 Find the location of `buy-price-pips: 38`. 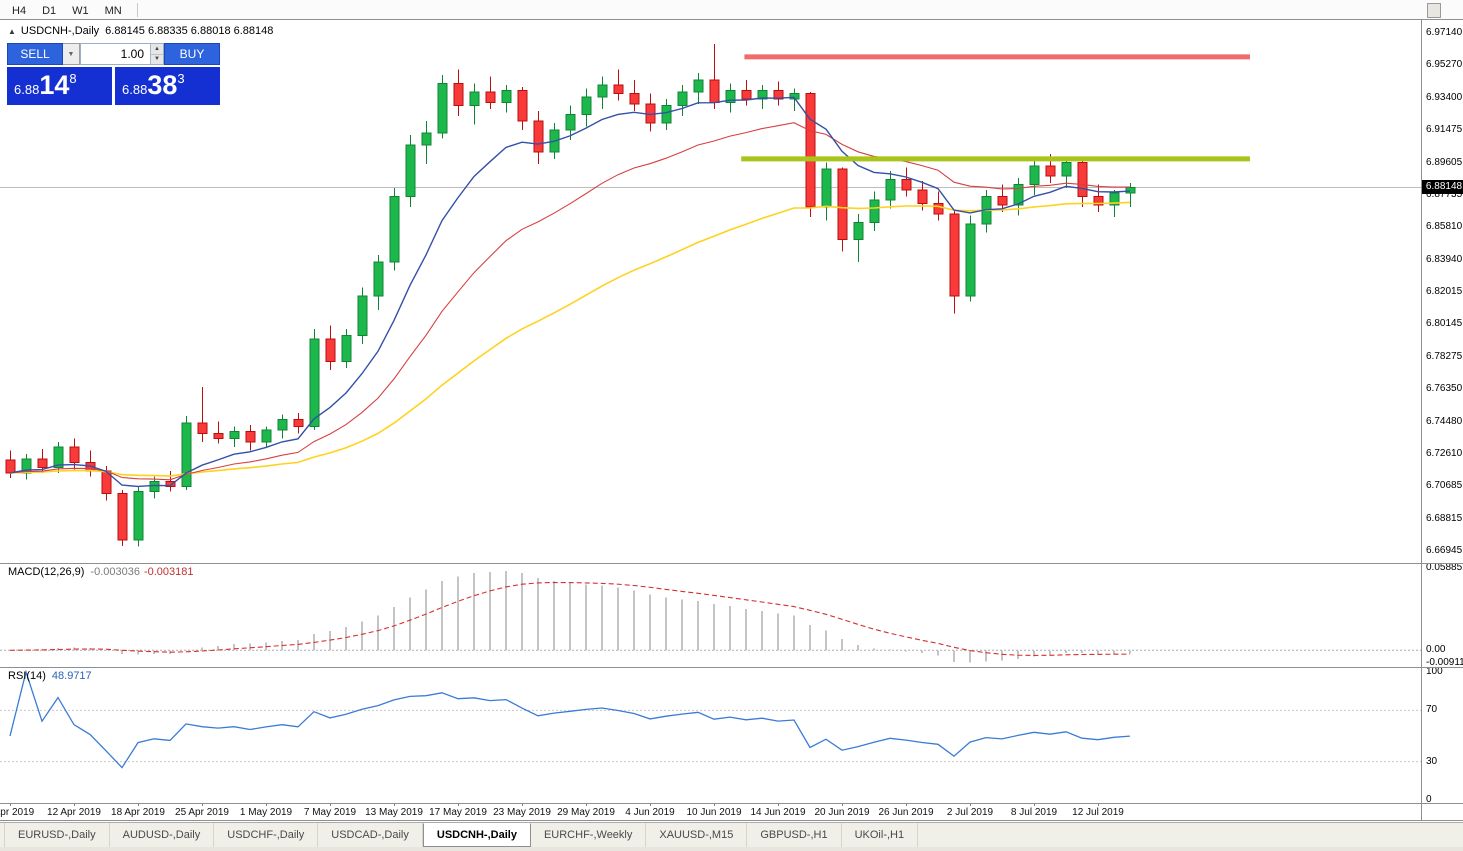

buy-price-pips: 38 is located at coordinates (162, 85).